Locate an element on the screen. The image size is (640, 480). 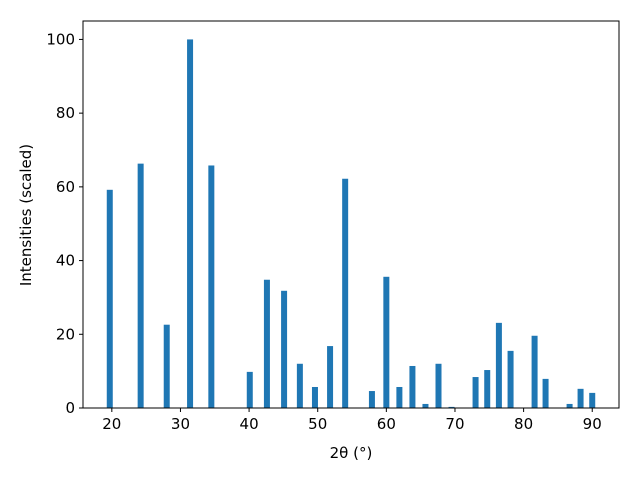
x-tick-label: 40 is located at coordinates (249, 424).